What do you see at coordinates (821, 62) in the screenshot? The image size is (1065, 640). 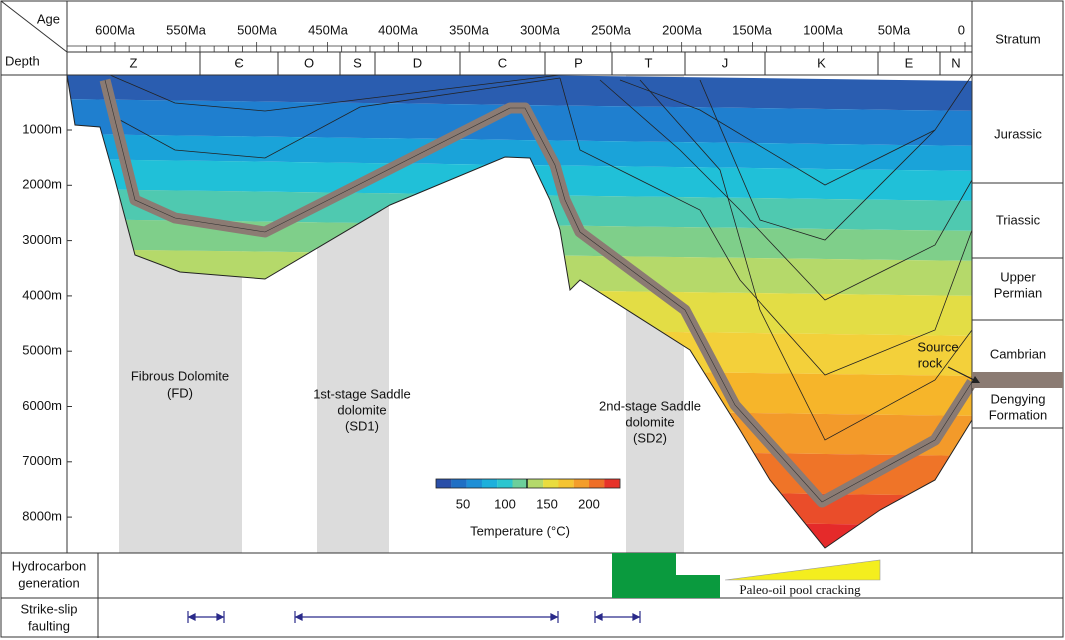 I see `period-label: K` at bounding box center [821, 62].